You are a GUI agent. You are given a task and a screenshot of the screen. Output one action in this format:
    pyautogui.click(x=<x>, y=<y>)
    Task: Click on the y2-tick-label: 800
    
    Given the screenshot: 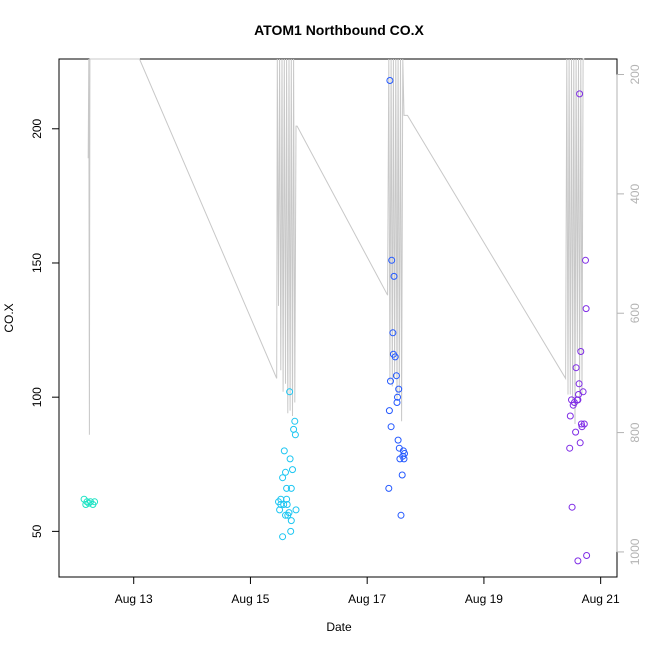 What is the action you would take?
    pyautogui.click(x=635, y=432)
    